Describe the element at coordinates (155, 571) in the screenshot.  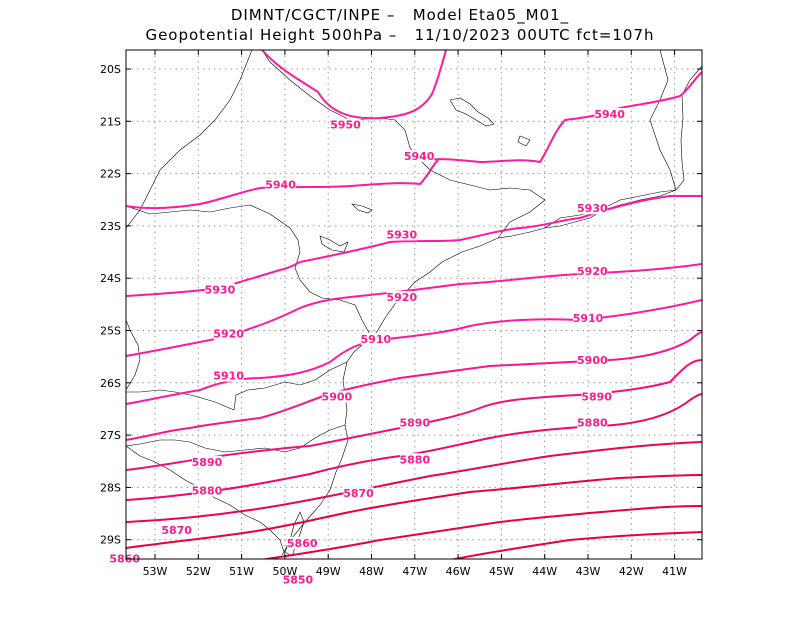
I see `lon-tick-label: 53W` at that location.